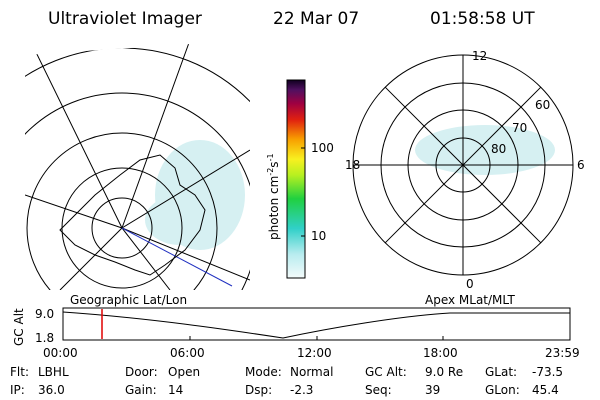 The width and height of the screenshot is (600, 400). What do you see at coordinates (545, 390) in the screenshot?
I see `status-value: 45.4` at bounding box center [545, 390].